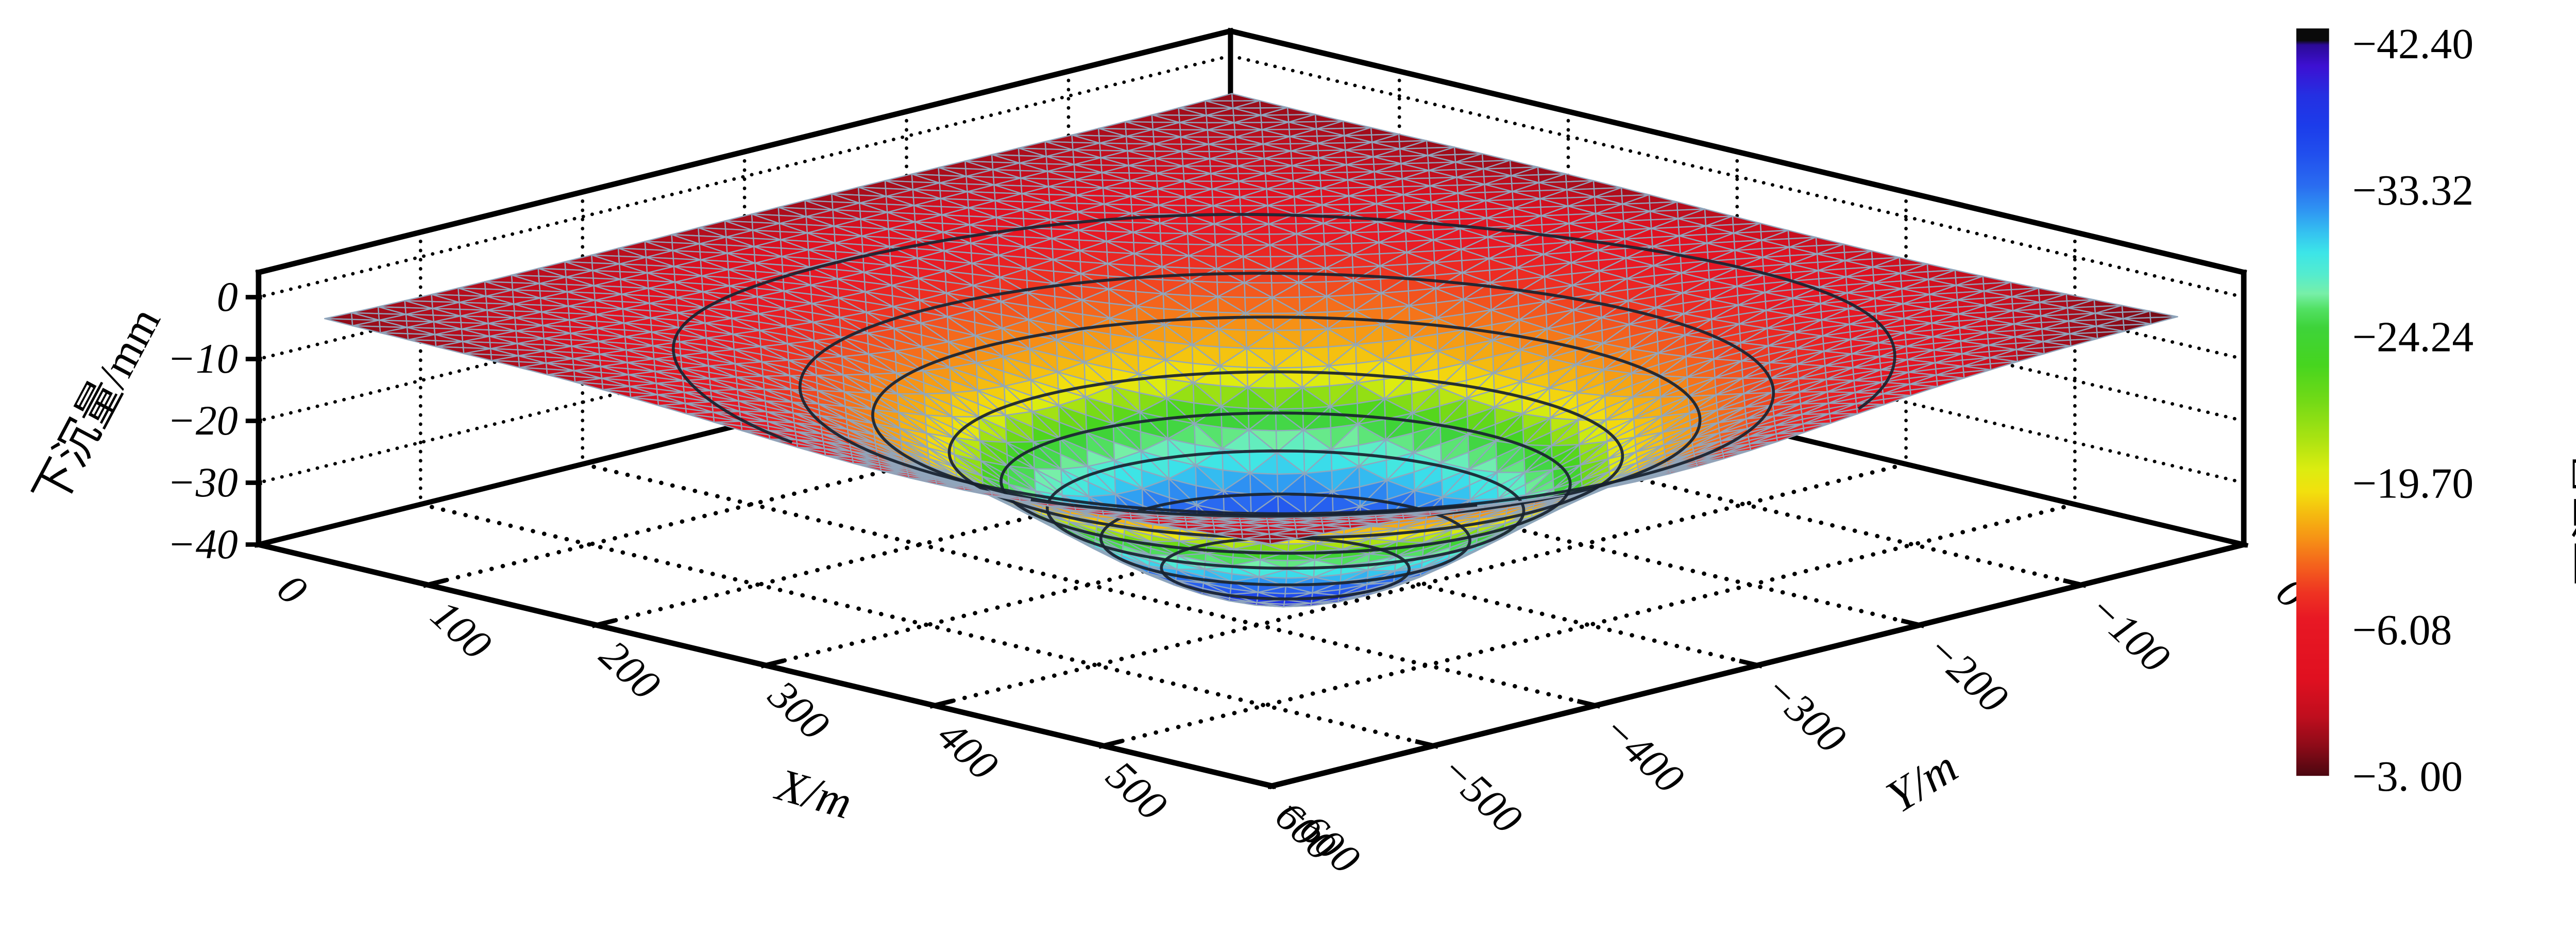 This screenshot has width=2576, height=950. I want to click on z-axis-title: 下沉量/mm, so click(97, 406).